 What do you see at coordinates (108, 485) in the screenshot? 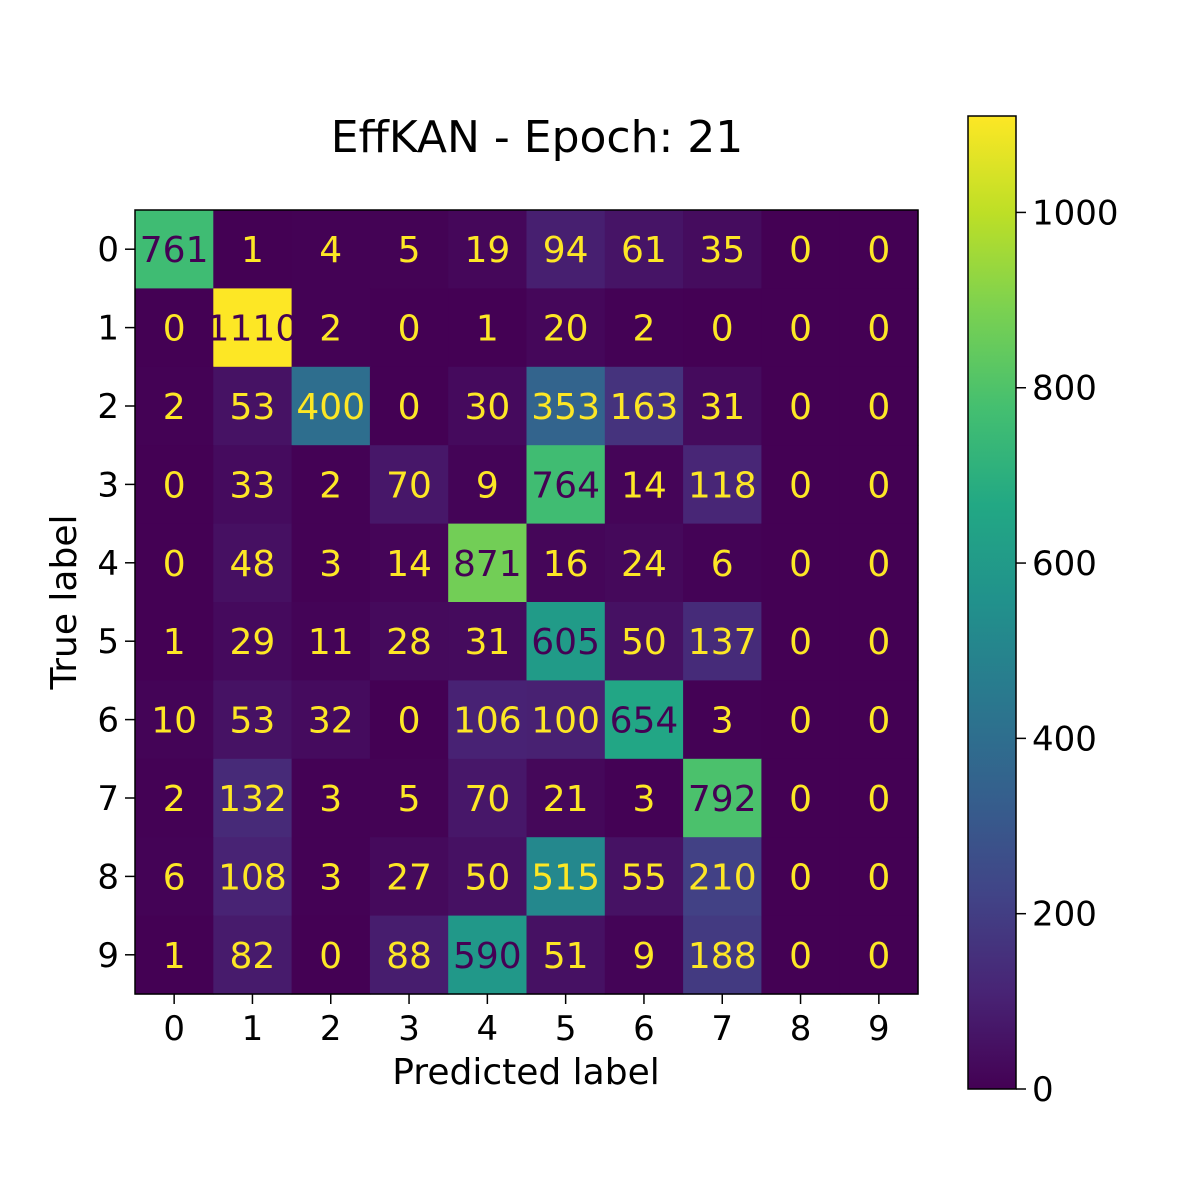
I see `y-tick-label: 3` at bounding box center [108, 485].